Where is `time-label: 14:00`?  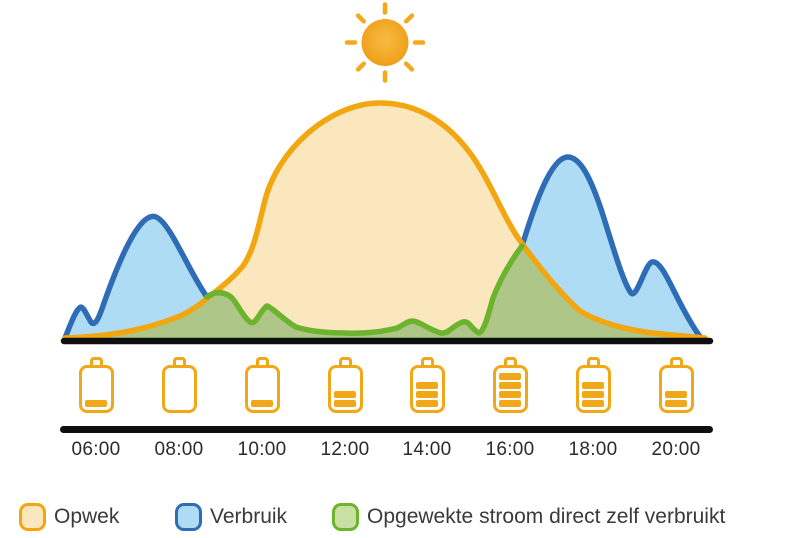
time-label: 14:00 is located at coordinates (427, 449).